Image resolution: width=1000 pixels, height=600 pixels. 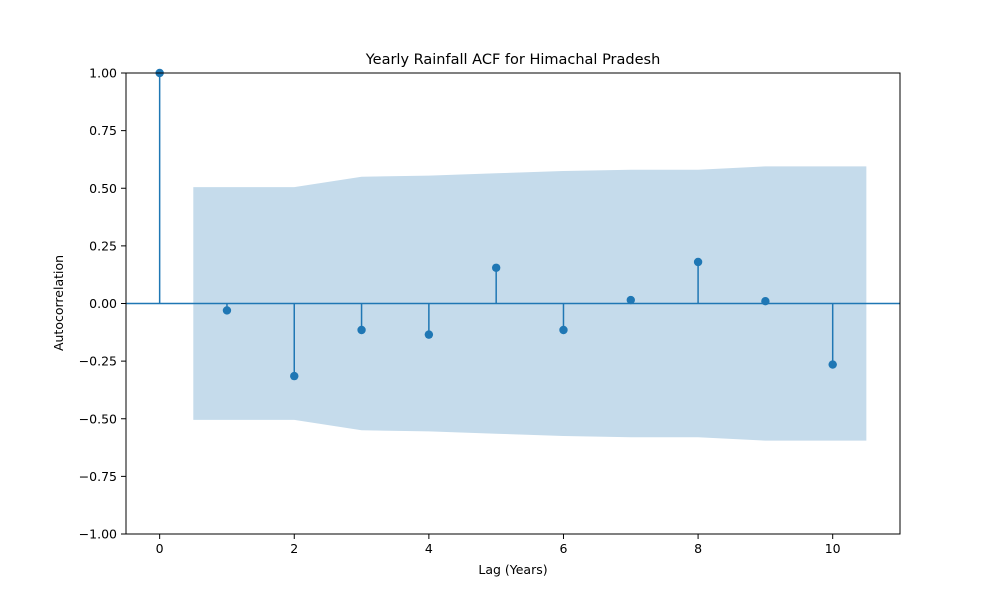 What do you see at coordinates (98, 361) in the screenshot?
I see `y-tick-label: −0.25` at bounding box center [98, 361].